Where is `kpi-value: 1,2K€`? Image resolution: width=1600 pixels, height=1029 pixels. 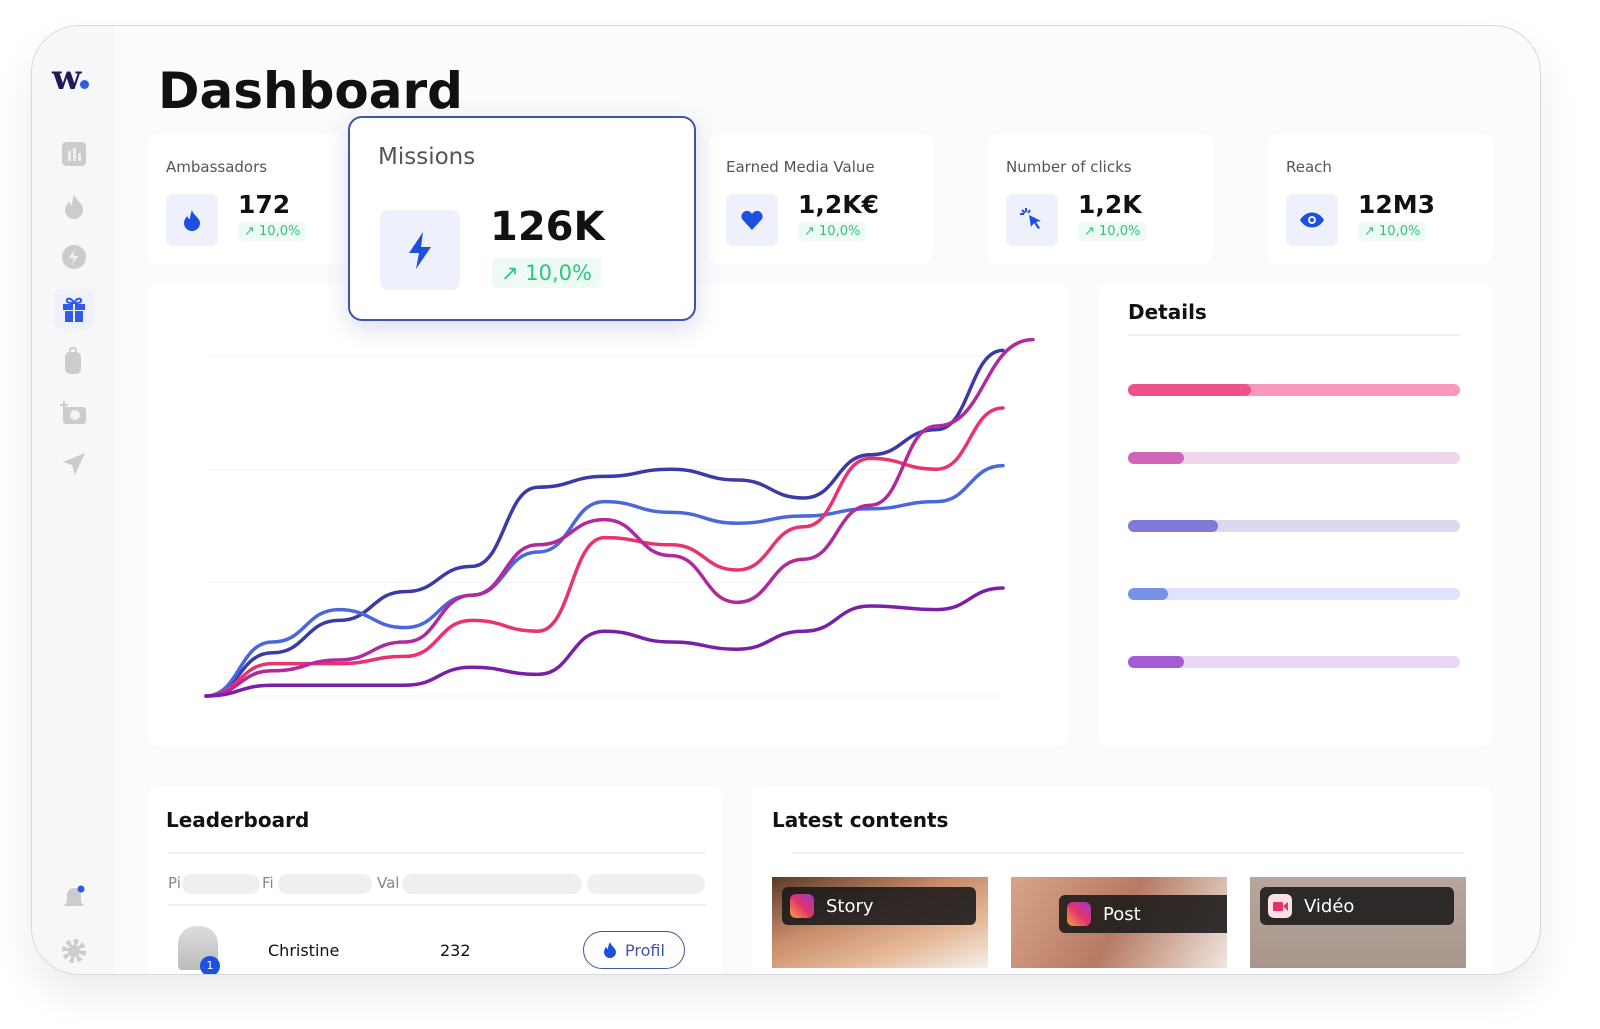 kpi-value: 1,2K€ is located at coordinates (839, 204).